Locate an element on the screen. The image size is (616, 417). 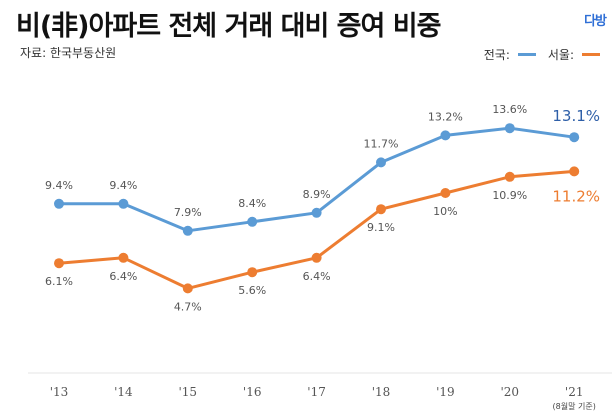
data-label: 11.2% is located at coordinates (576, 196).